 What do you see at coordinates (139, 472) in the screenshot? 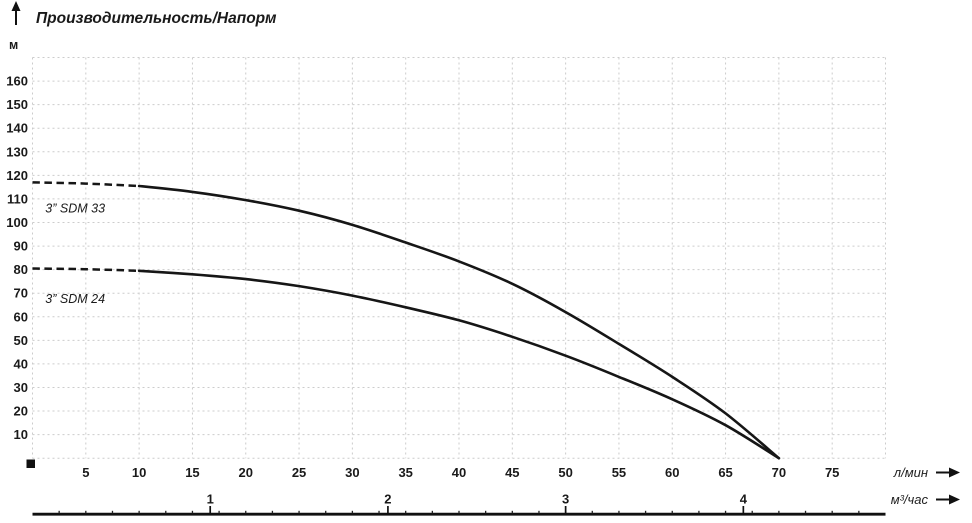
I see `x-tick-label: 10` at bounding box center [139, 472].